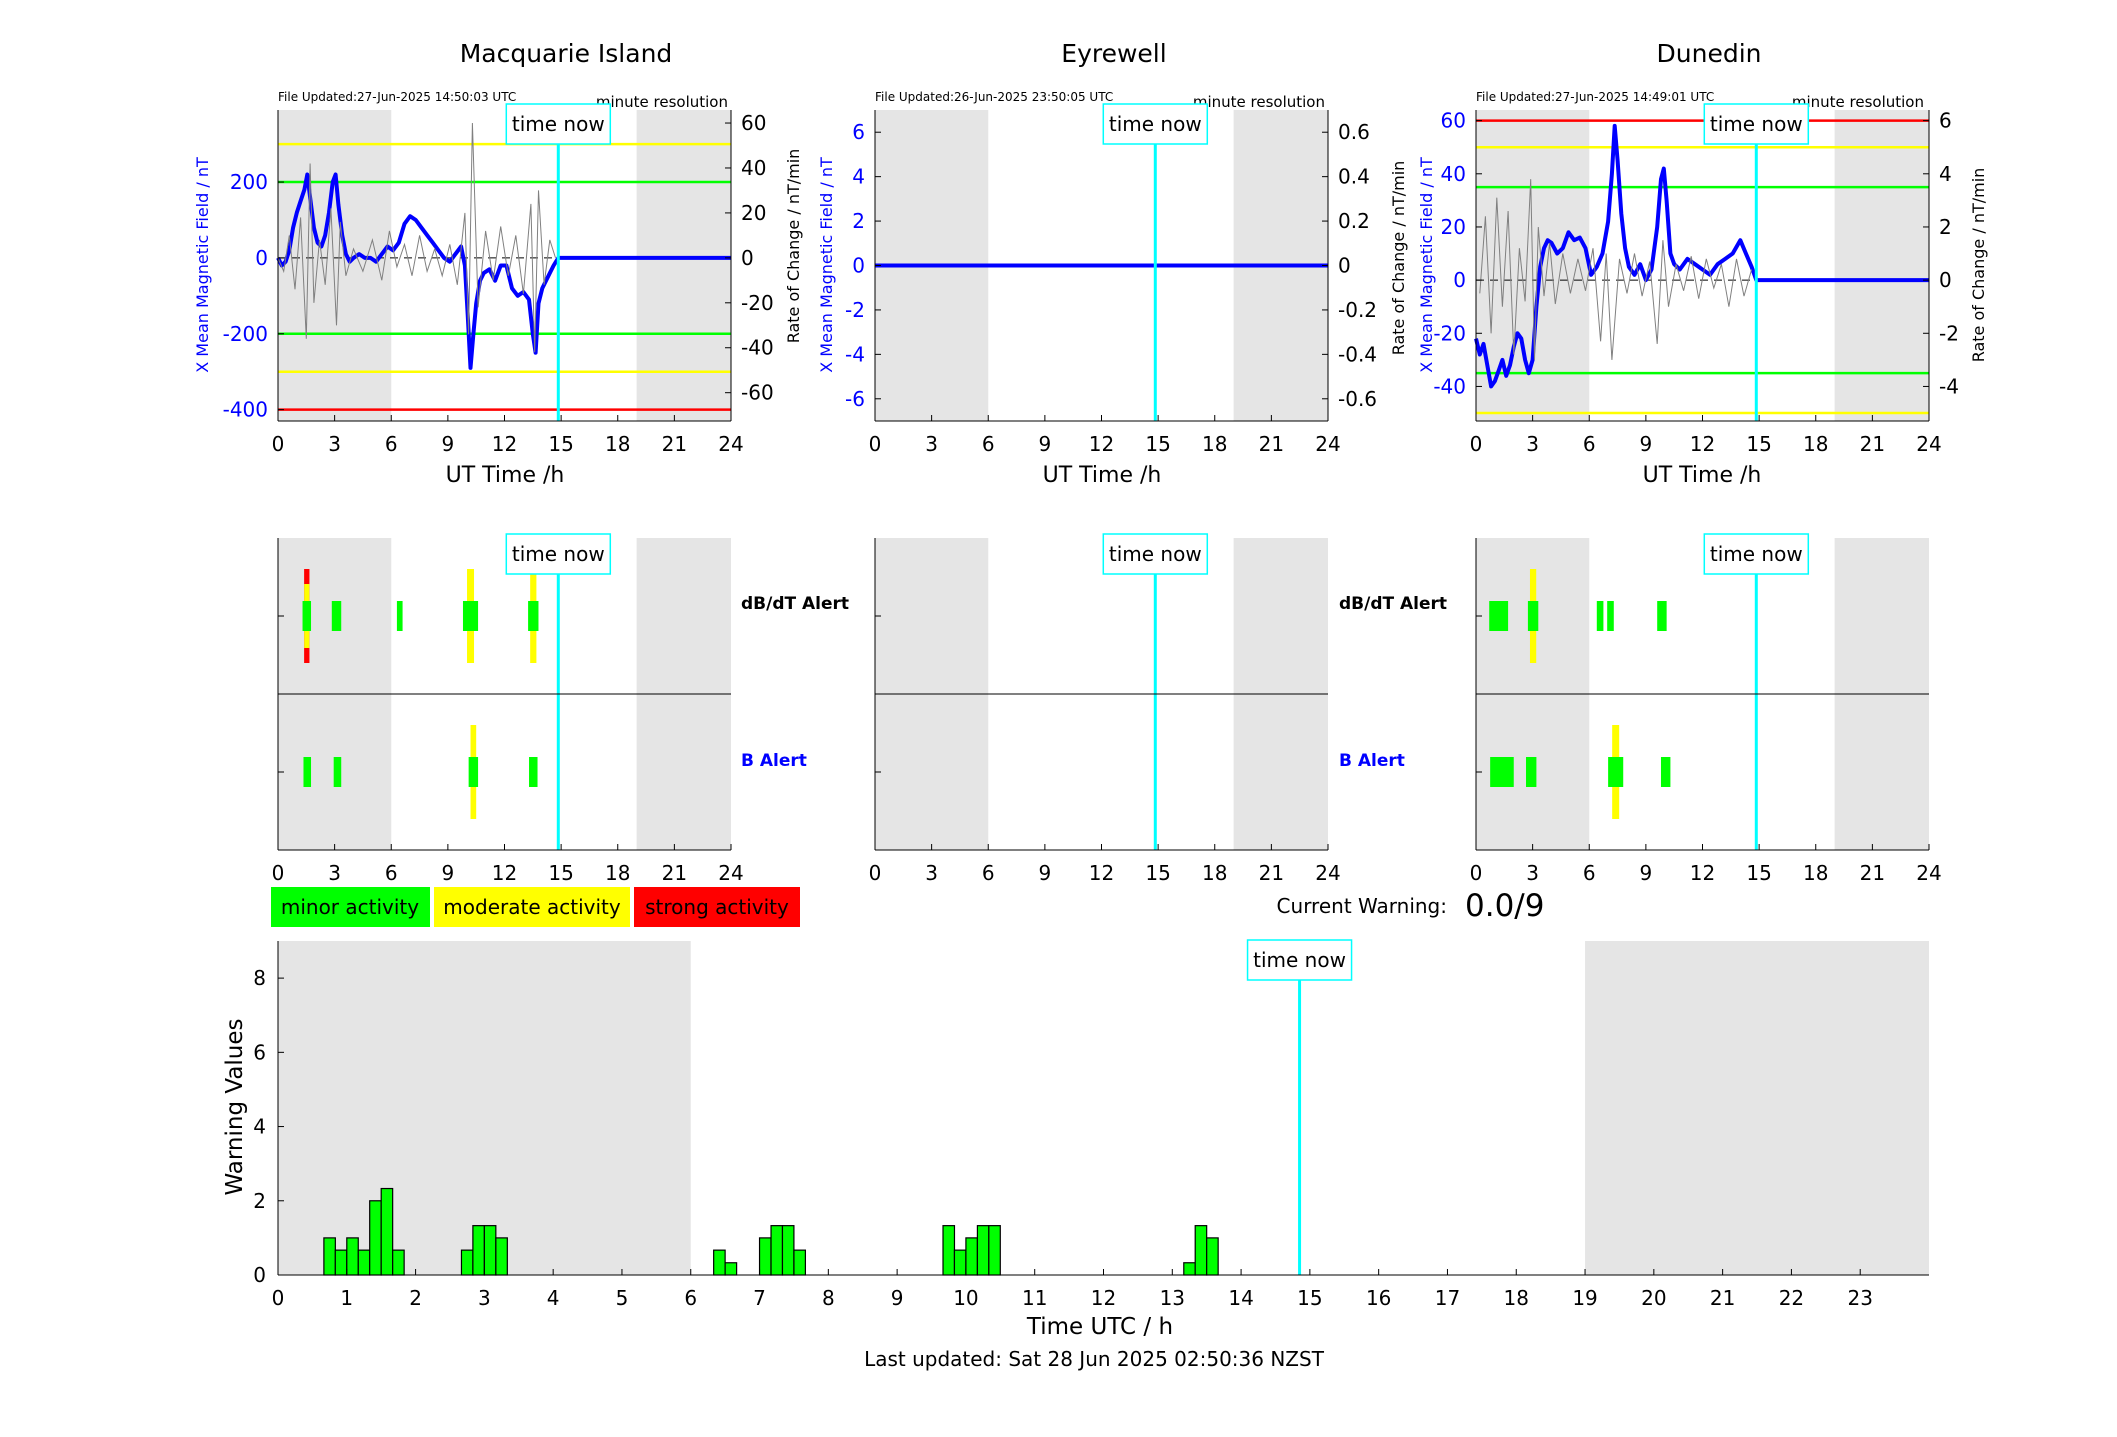  What do you see at coordinates (307, 576) in the screenshot?
I see `alert-mark-strong` at bounding box center [307, 576].